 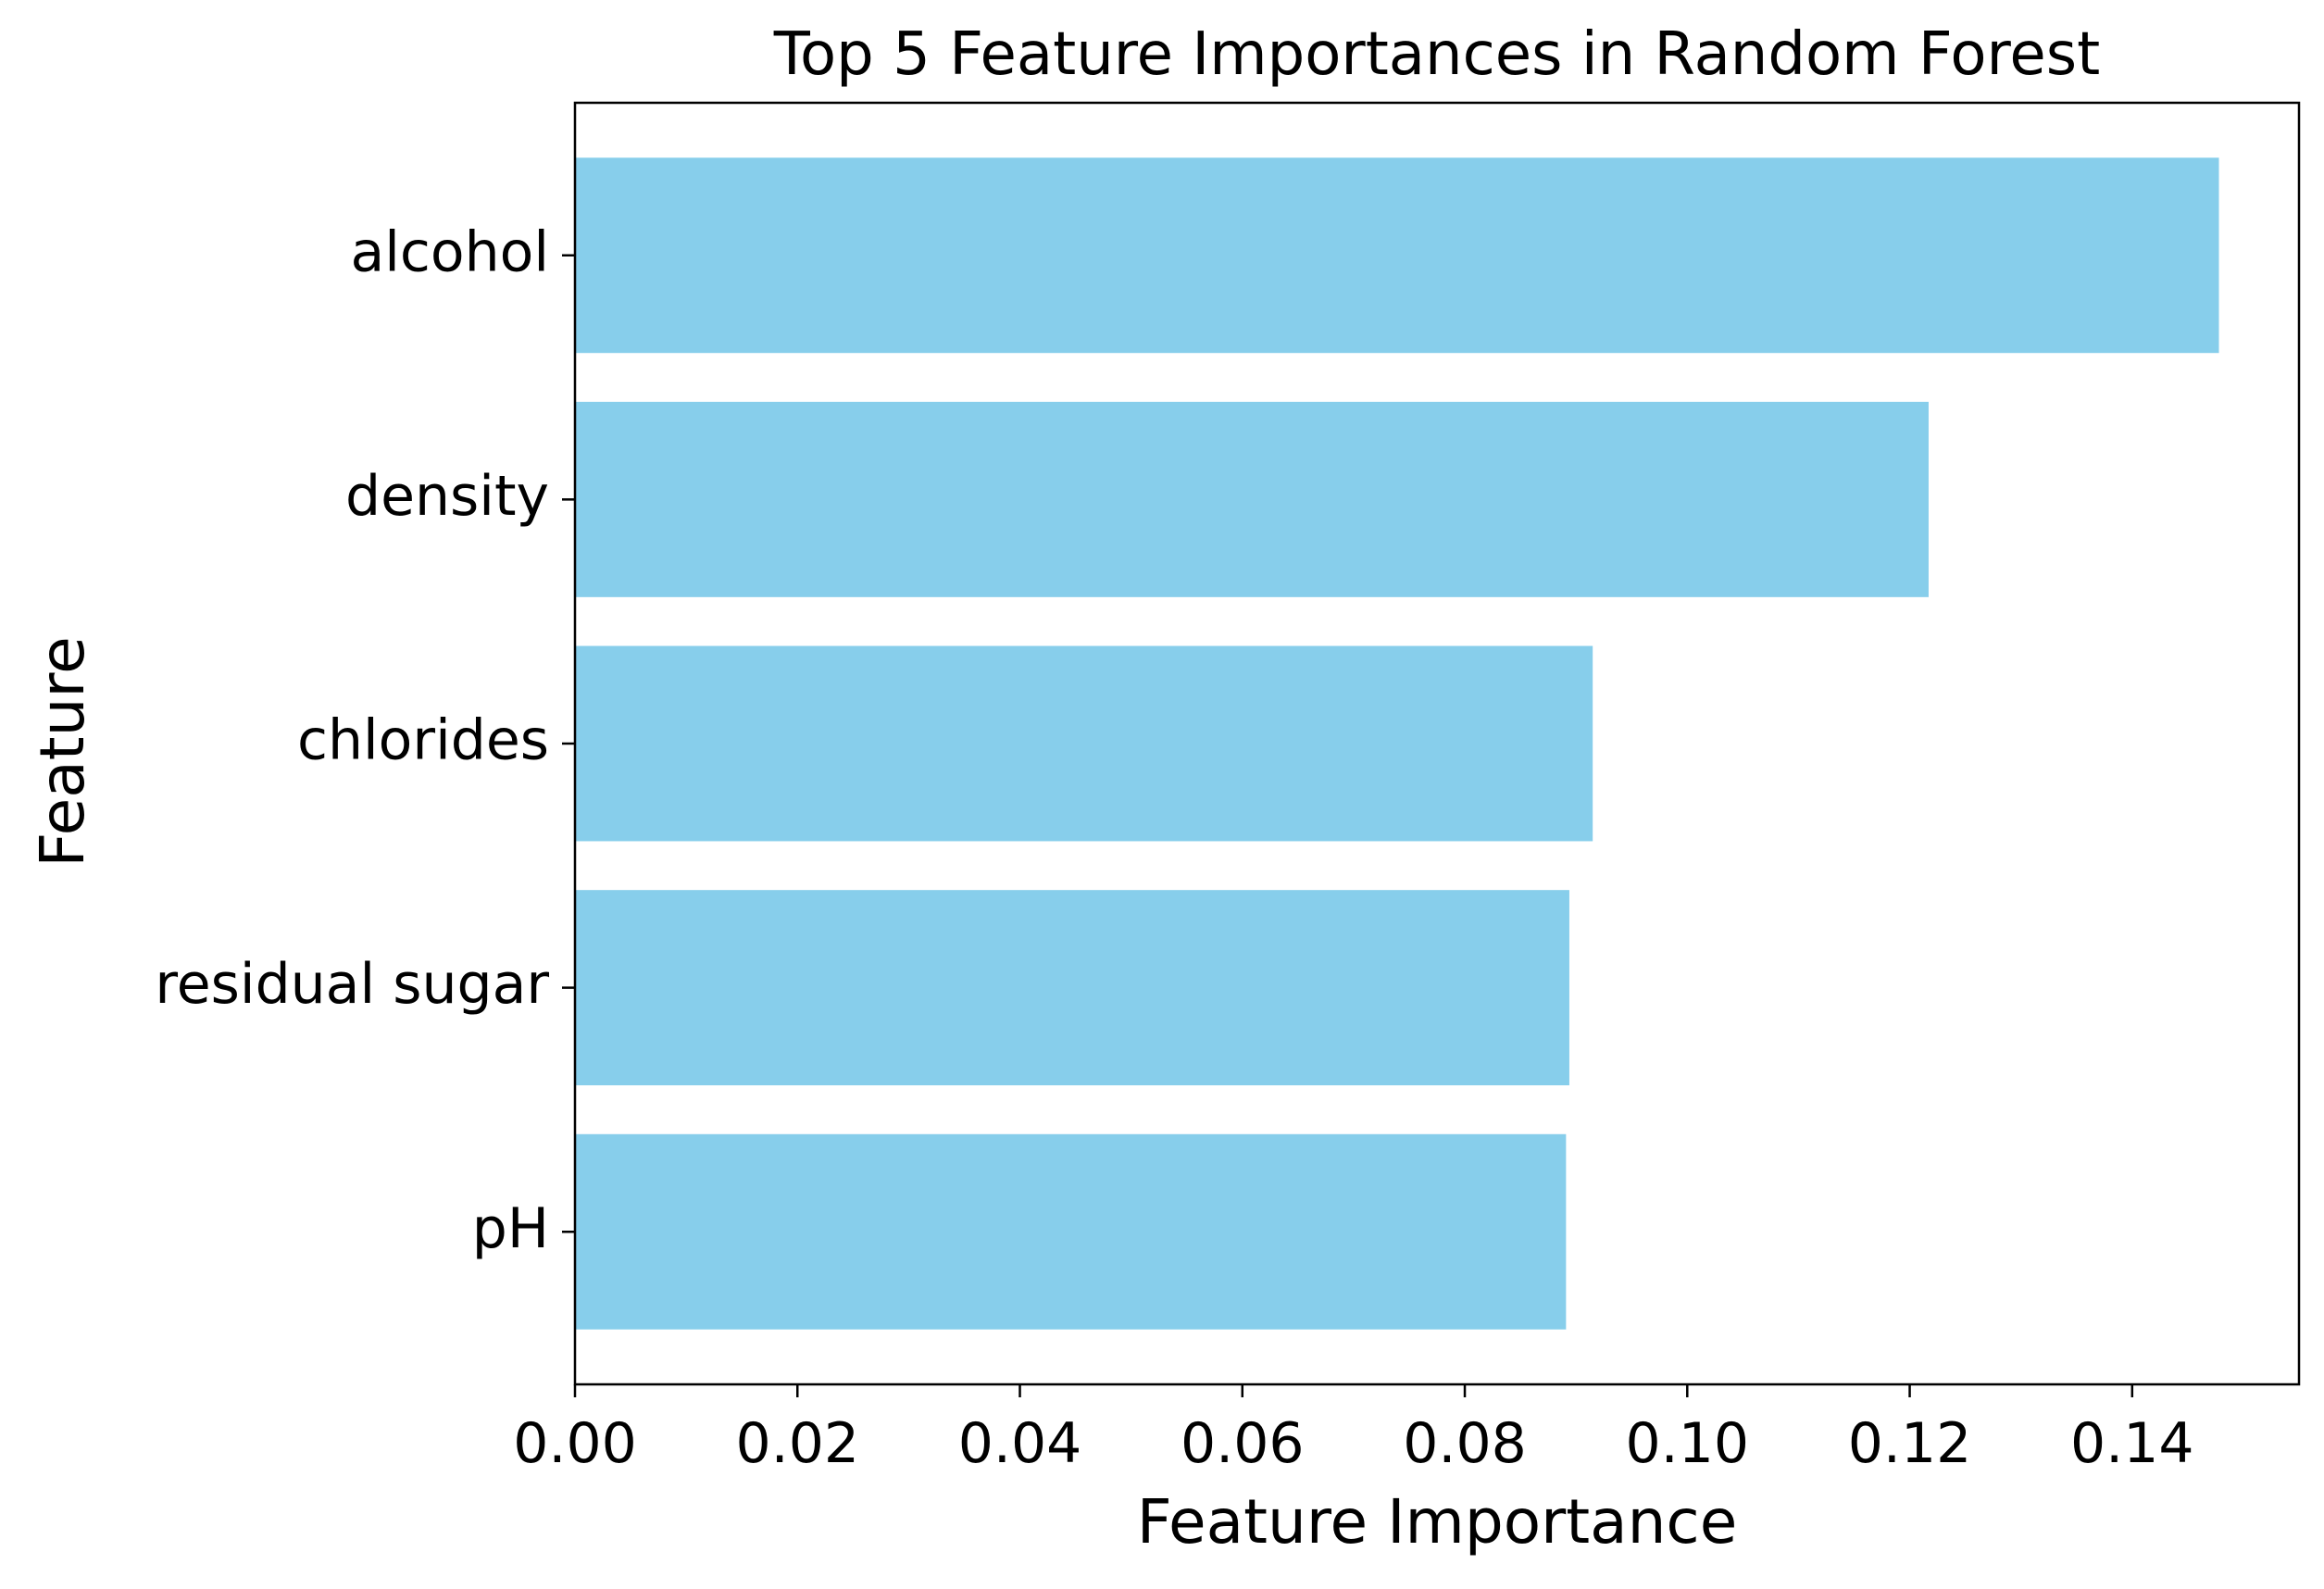 What do you see at coordinates (449, 251) in the screenshot?
I see `y-tick-label: alcohol` at bounding box center [449, 251].